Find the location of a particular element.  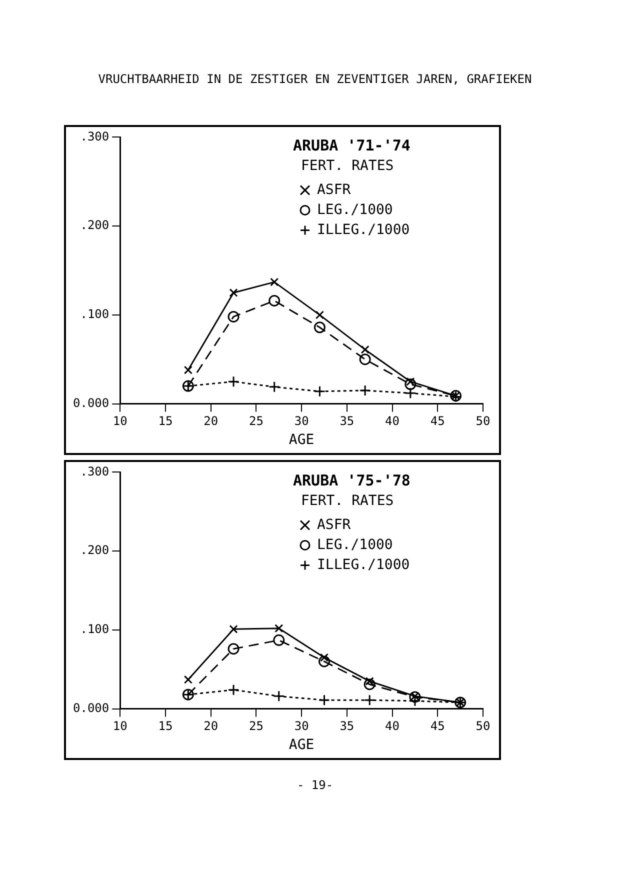

text: - 19- is located at coordinates (315, 785).